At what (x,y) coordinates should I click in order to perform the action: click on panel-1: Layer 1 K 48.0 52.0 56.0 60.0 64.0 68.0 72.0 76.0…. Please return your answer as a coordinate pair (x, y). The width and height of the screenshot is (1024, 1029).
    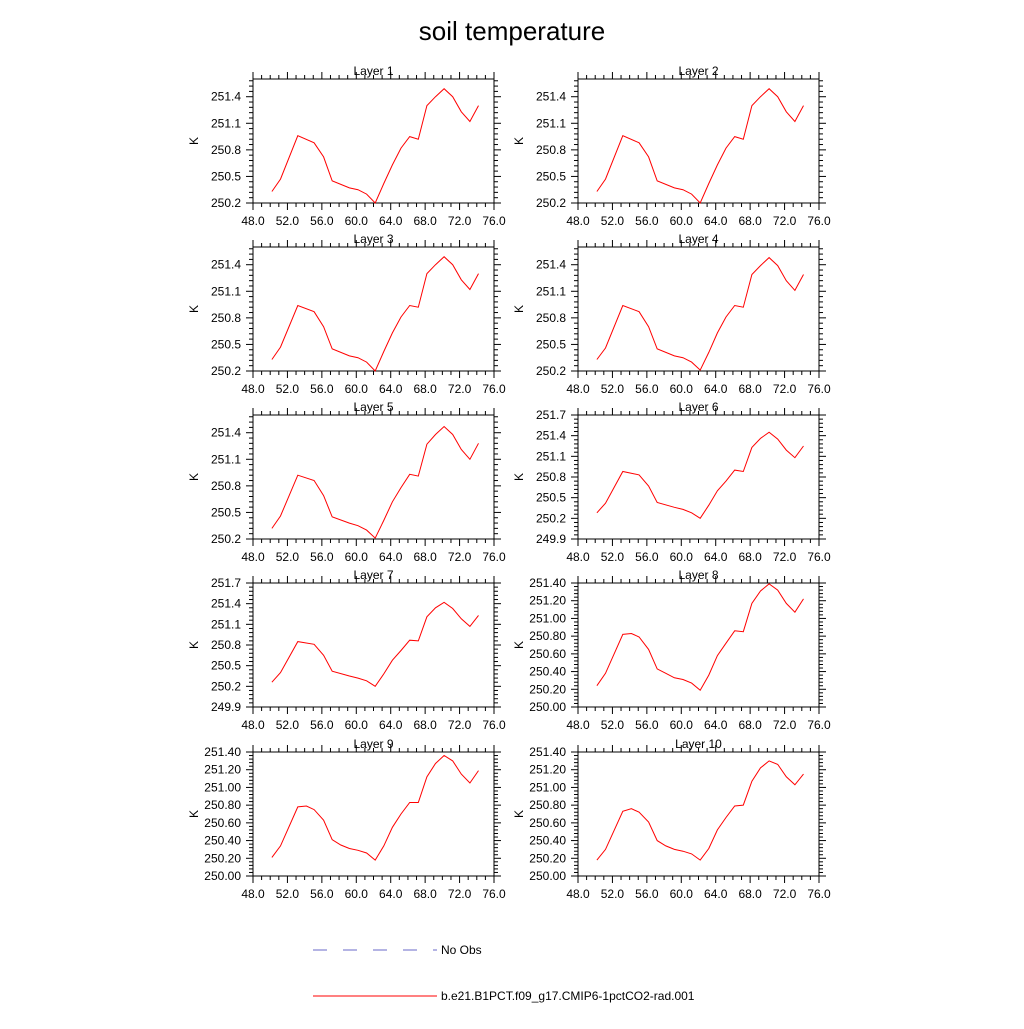
    Looking at the image, I should click on (346, 146).